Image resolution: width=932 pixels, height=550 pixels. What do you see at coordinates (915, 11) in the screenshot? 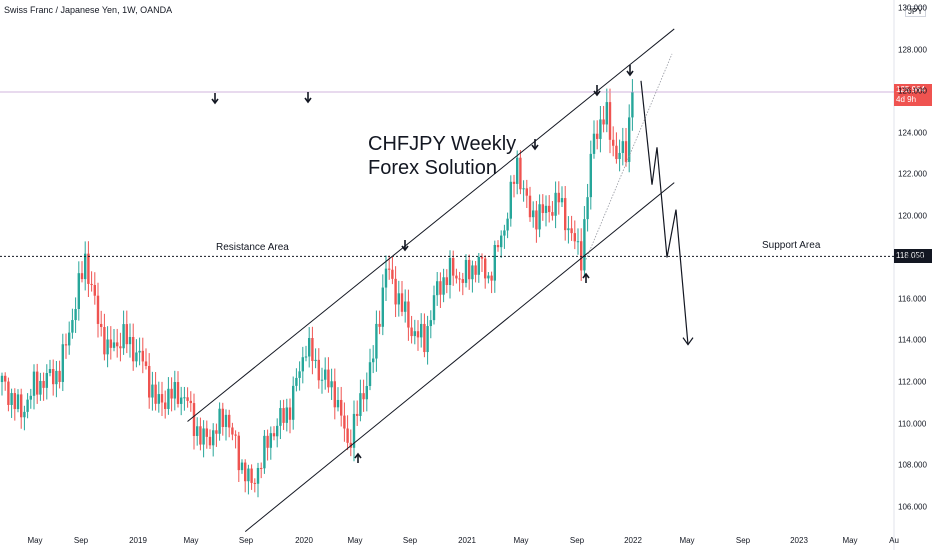
I see `currency-badge: JPY` at bounding box center [915, 11].